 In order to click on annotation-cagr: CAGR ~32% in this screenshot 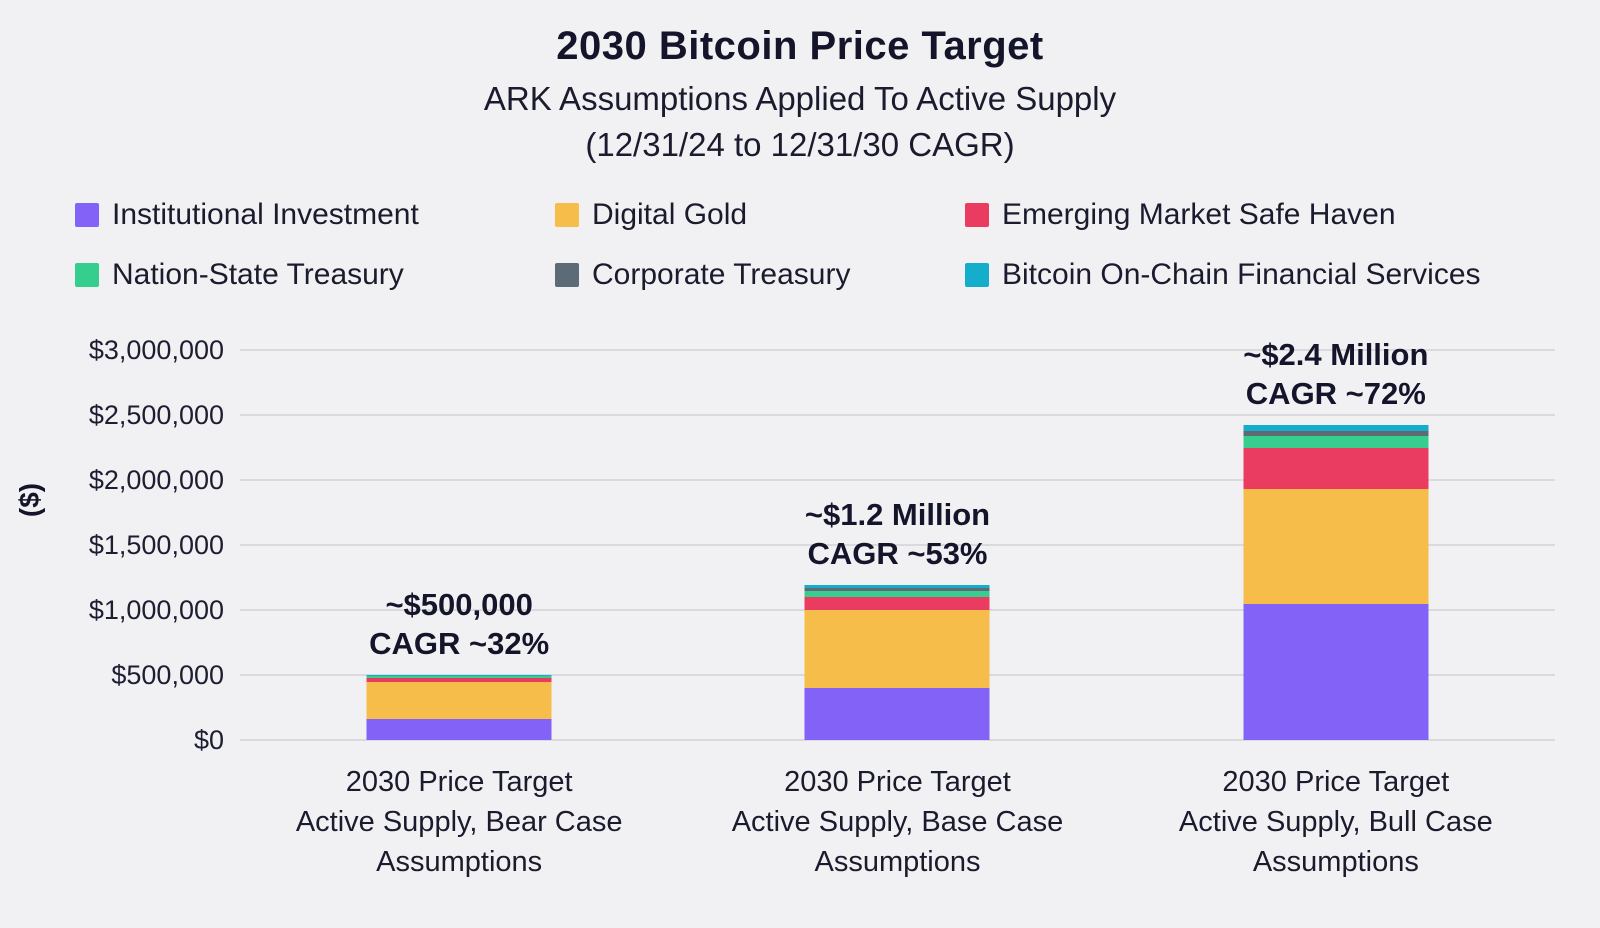, I will do `click(459, 643)`.